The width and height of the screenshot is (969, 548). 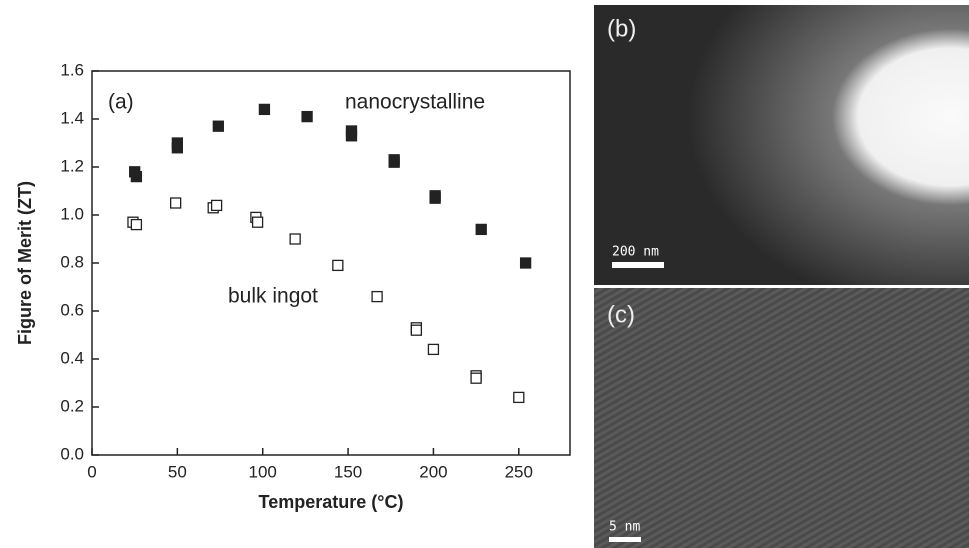 I want to click on x-axis-label: Temperature (°C), so click(x=331, y=502).